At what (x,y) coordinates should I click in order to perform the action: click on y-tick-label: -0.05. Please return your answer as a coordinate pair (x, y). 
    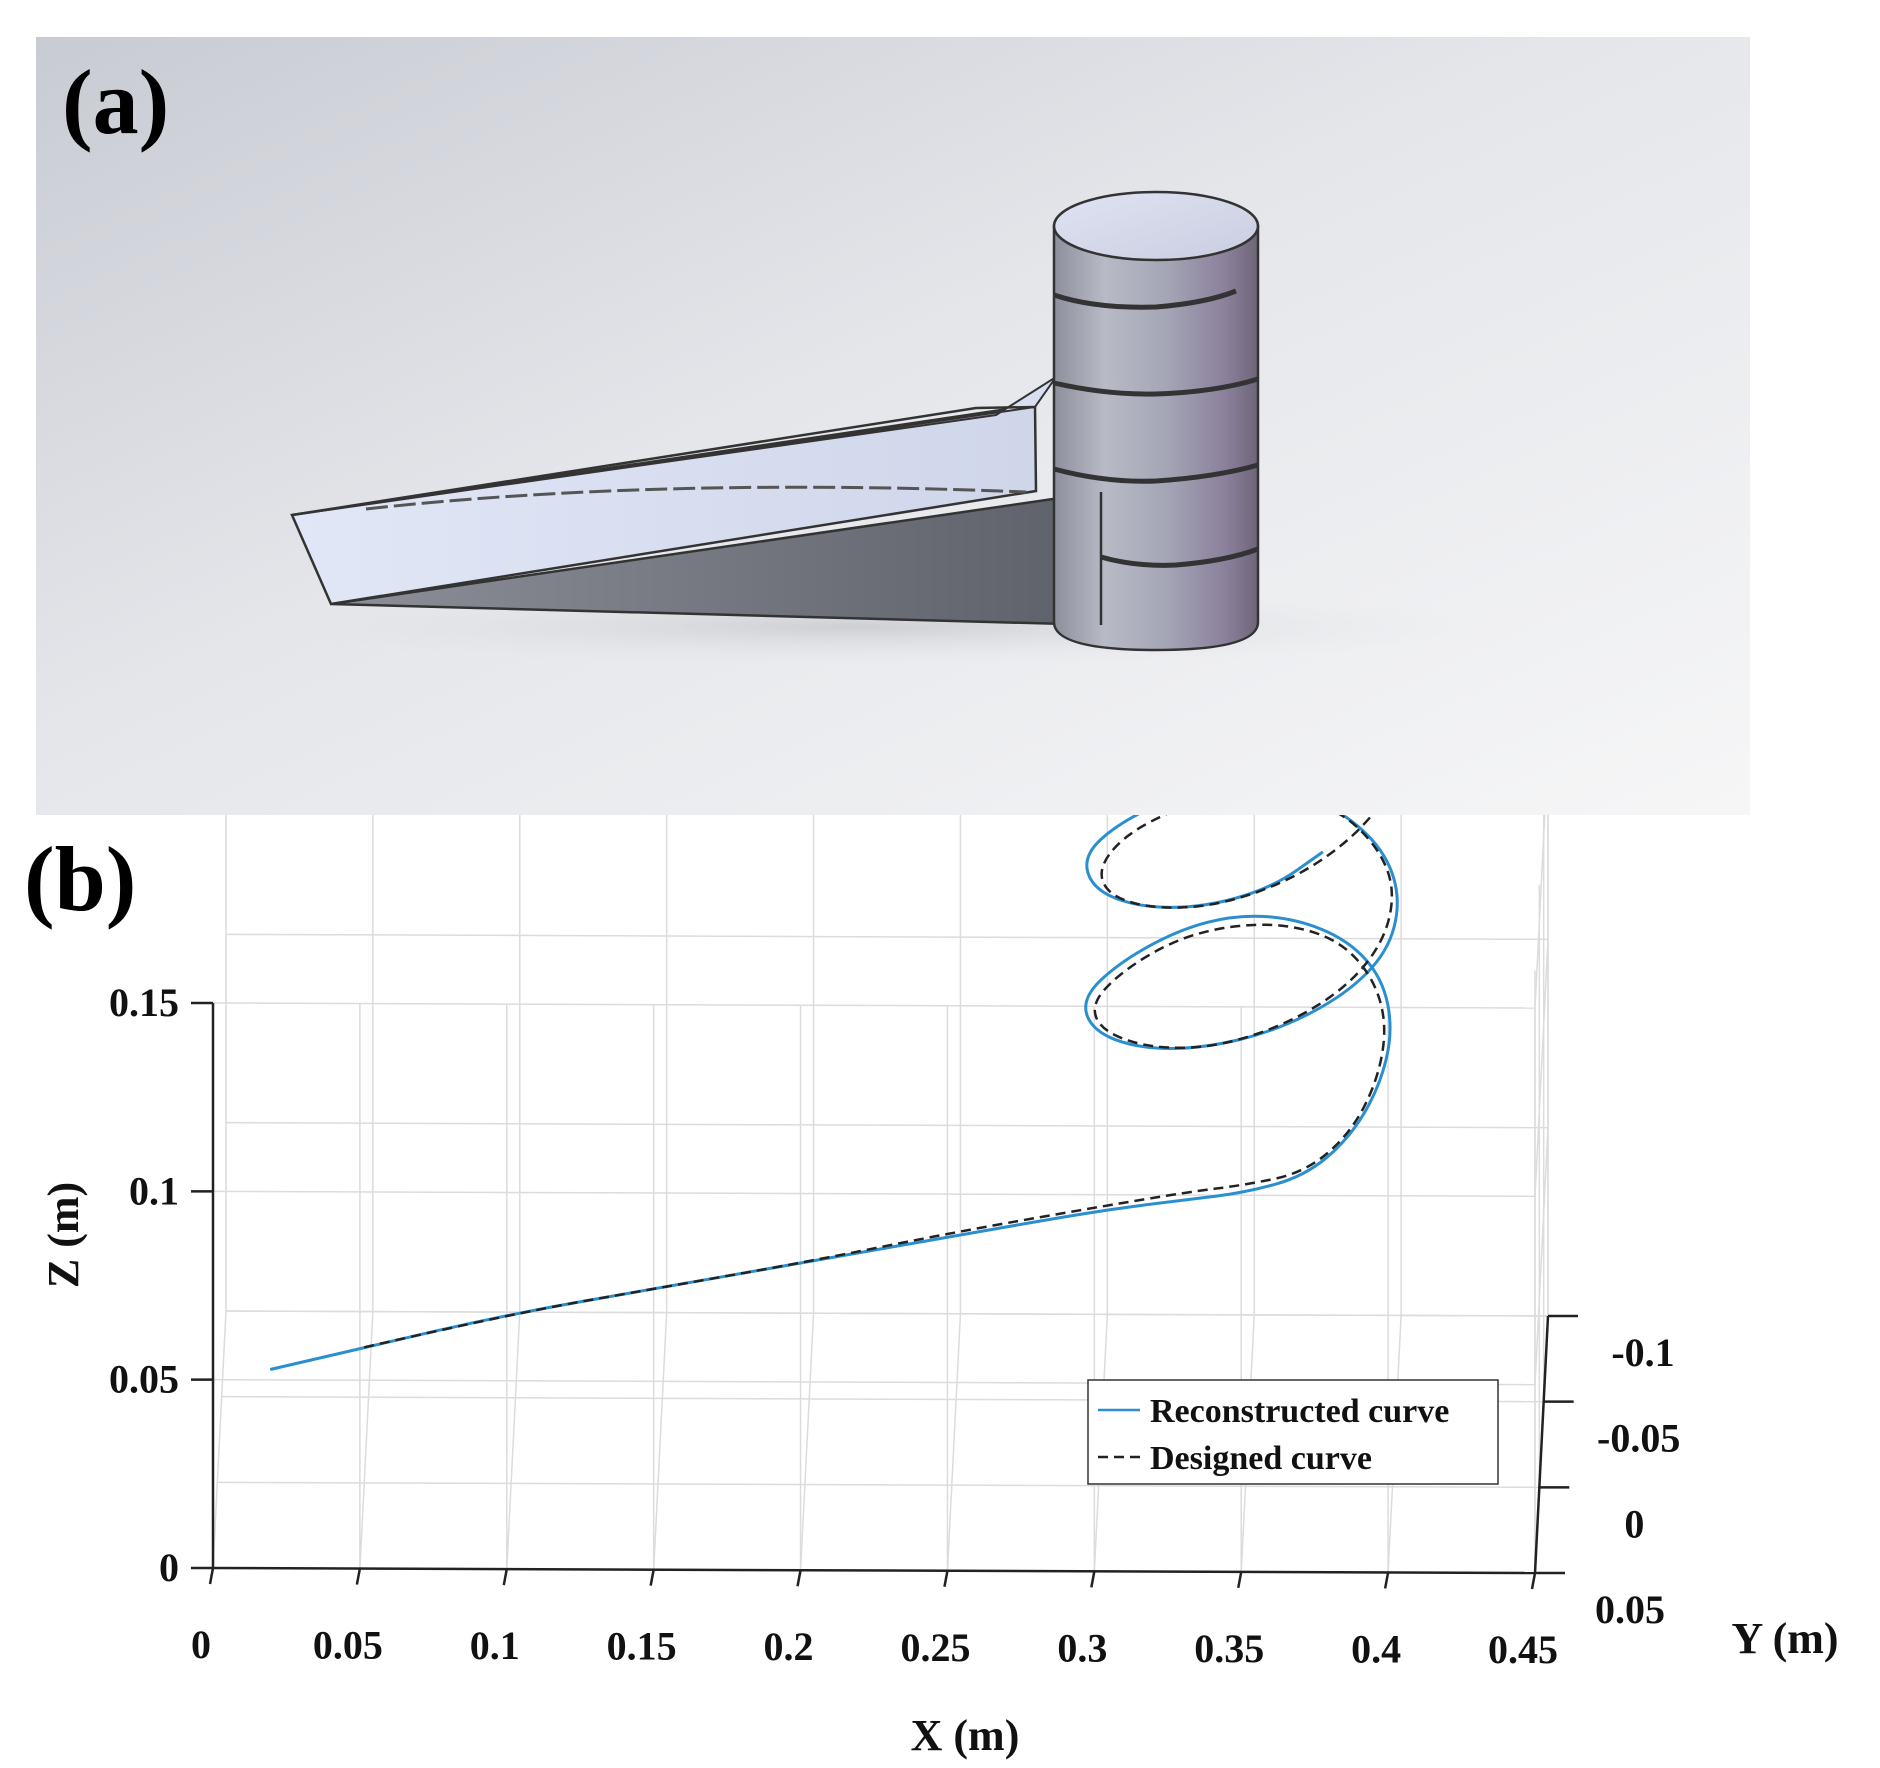
    Looking at the image, I should click on (1638, 1438).